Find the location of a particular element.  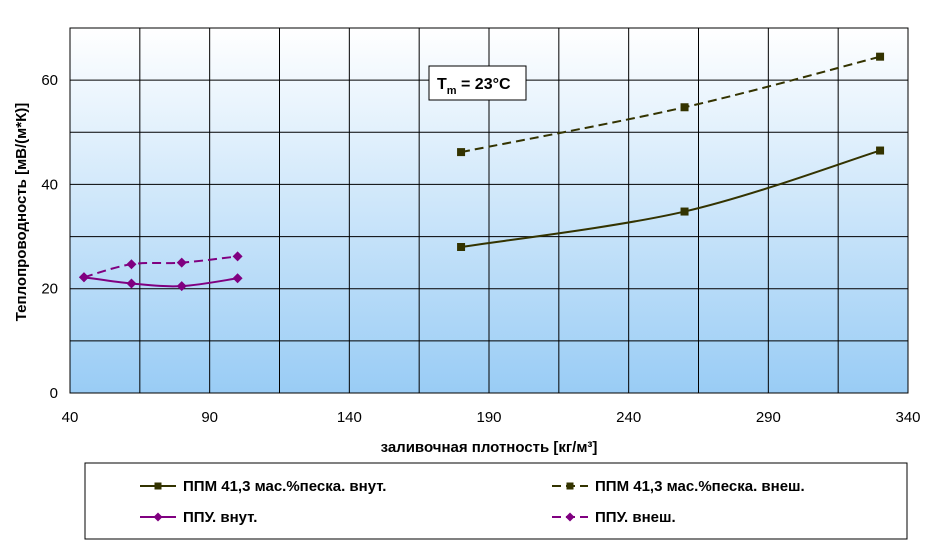

x-tick-label: 40 is located at coordinates (70, 417).